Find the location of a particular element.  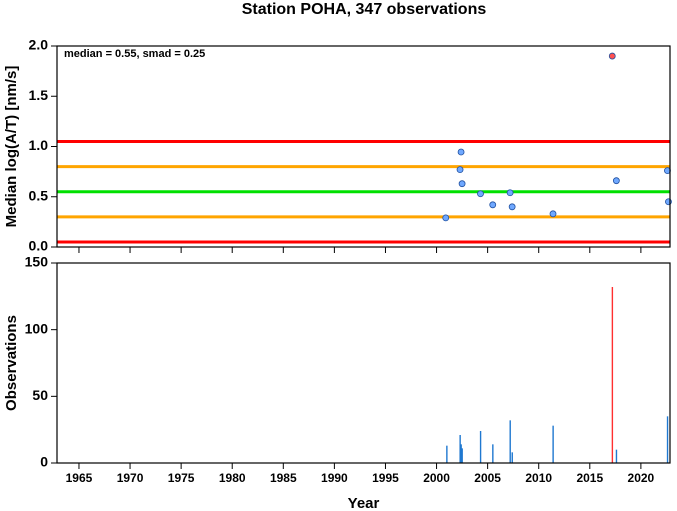

x-tick-label: 2020 is located at coordinates (641, 478).